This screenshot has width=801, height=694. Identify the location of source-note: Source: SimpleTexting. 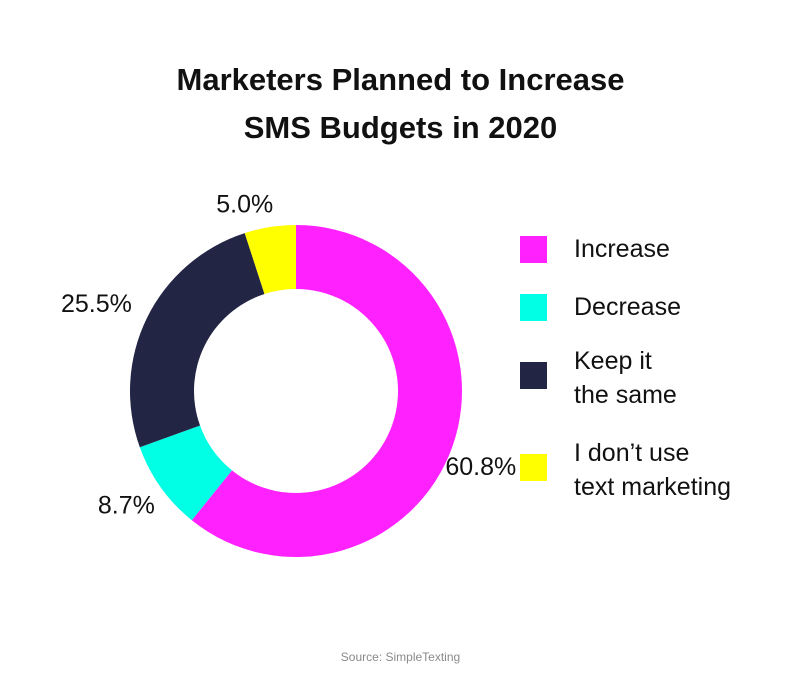
(400, 657).